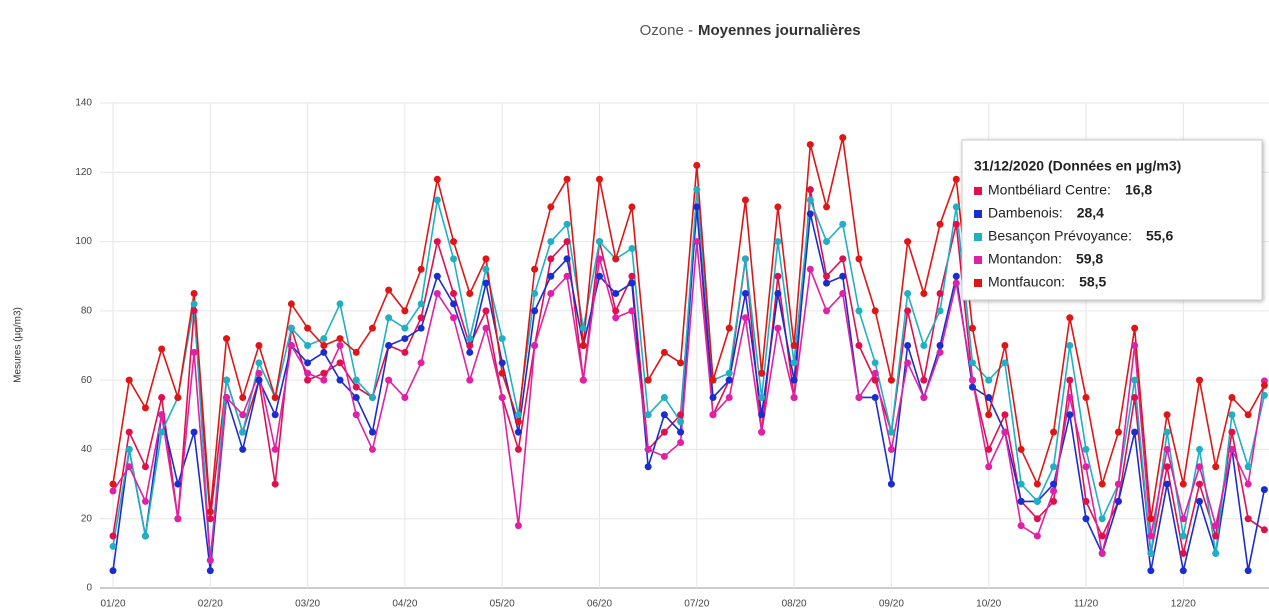 This screenshot has height=610, width=1269. What do you see at coordinates (87, 449) in the screenshot?
I see `y-tick-label: 40` at bounding box center [87, 449].